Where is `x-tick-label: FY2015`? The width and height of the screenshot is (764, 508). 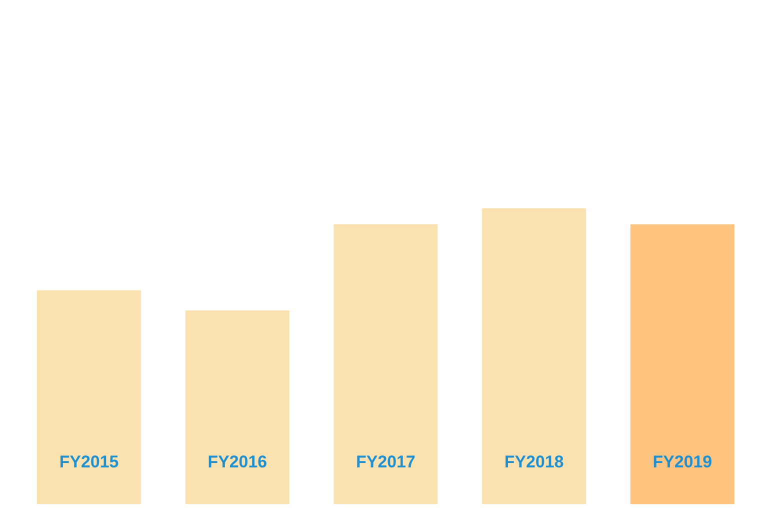 x-tick-label: FY2015 is located at coordinates (89, 461).